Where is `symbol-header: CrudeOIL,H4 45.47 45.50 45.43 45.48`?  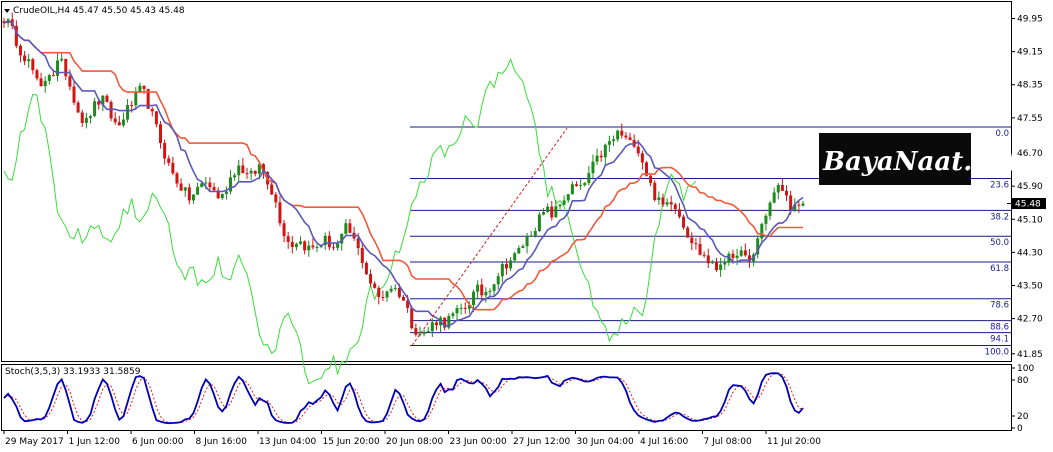
symbol-header: CrudeOIL,H4 45.47 45.50 45.43 45.48 is located at coordinates (99, 11).